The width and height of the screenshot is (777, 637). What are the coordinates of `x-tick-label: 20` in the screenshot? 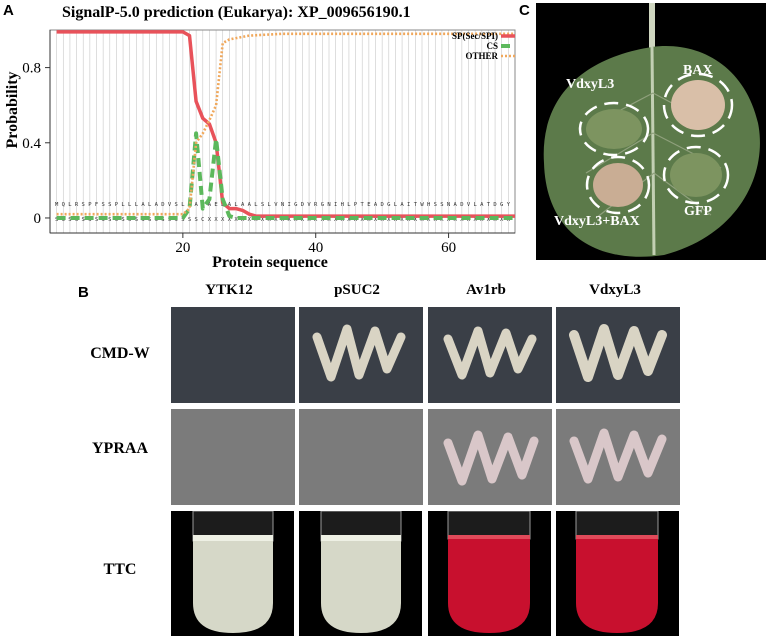 It's located at (182, 248).